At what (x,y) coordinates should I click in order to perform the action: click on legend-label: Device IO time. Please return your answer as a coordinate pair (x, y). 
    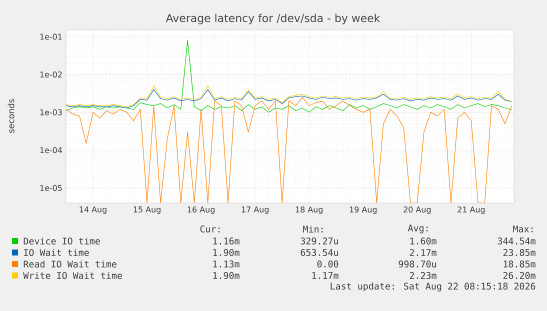
    Looking at the image, I should click on (62, 241).